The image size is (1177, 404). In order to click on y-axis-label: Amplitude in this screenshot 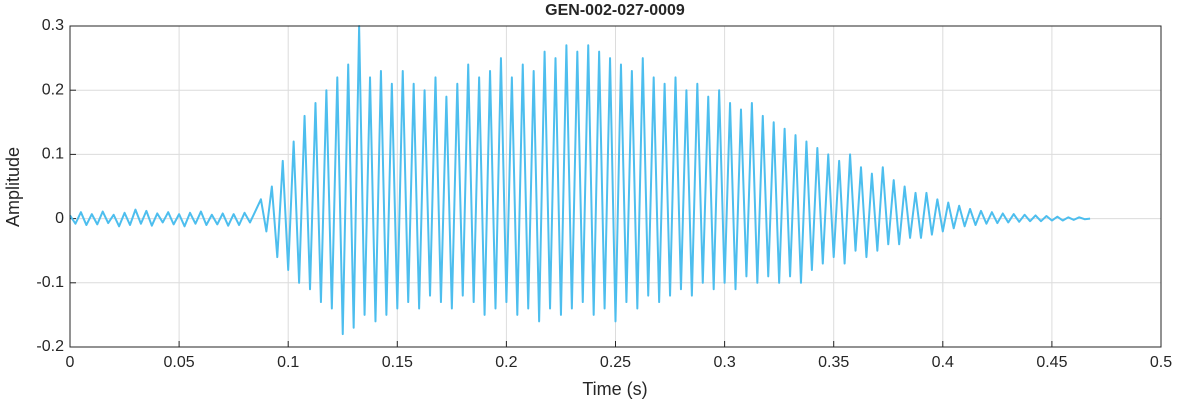, I will do `click(13, 187)`.